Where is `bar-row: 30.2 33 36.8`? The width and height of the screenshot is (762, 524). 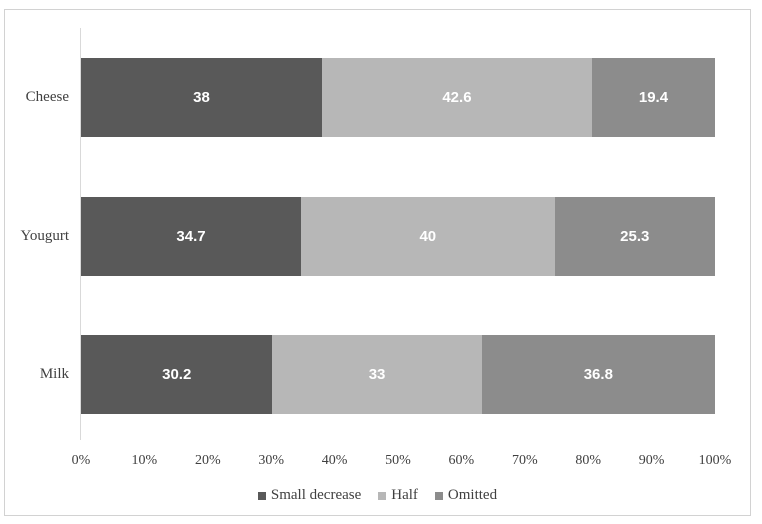 bar-row: 30.2 33 36.8 is located at coordinates (398, 374).